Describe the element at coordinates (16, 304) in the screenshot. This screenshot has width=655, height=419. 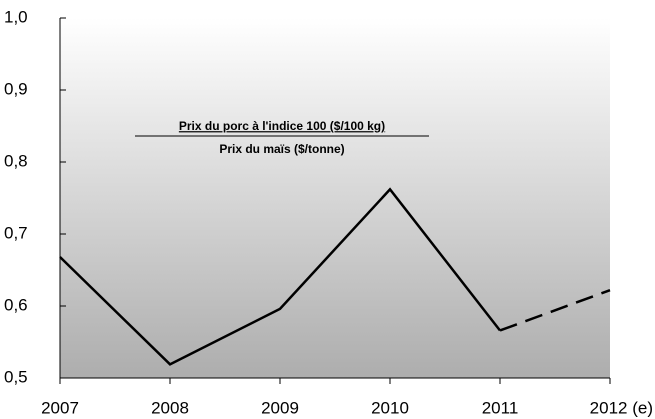
I see `y-tick-label: 0,6` at that location.